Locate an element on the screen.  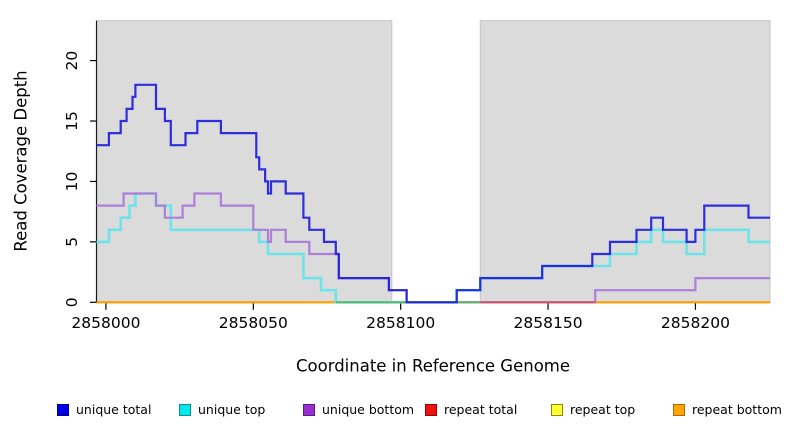
legend-swatch-repeat-top is located at coordinates (557, 409).